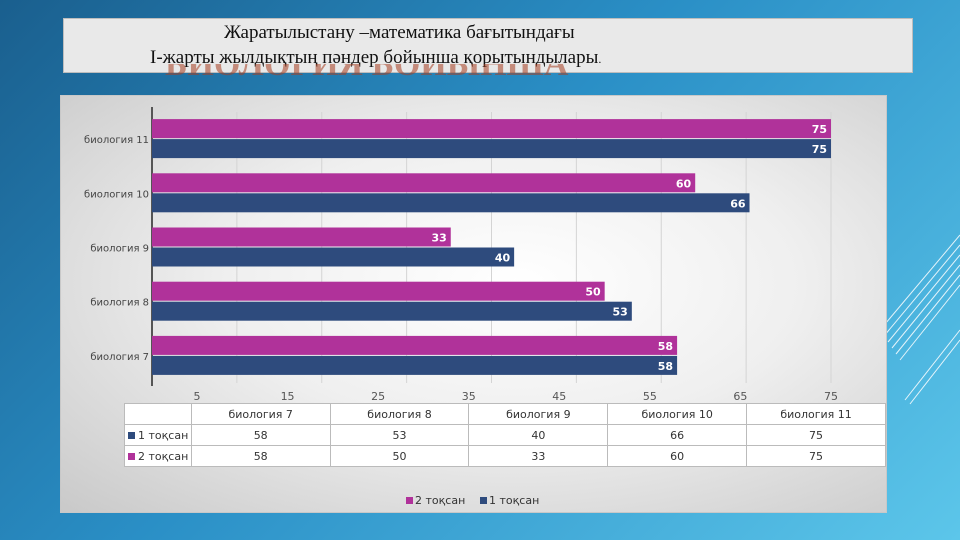  Describe the element at coordinates (665, 346) in the screenshot. I see `value-label-series2-0: 58` at that location.